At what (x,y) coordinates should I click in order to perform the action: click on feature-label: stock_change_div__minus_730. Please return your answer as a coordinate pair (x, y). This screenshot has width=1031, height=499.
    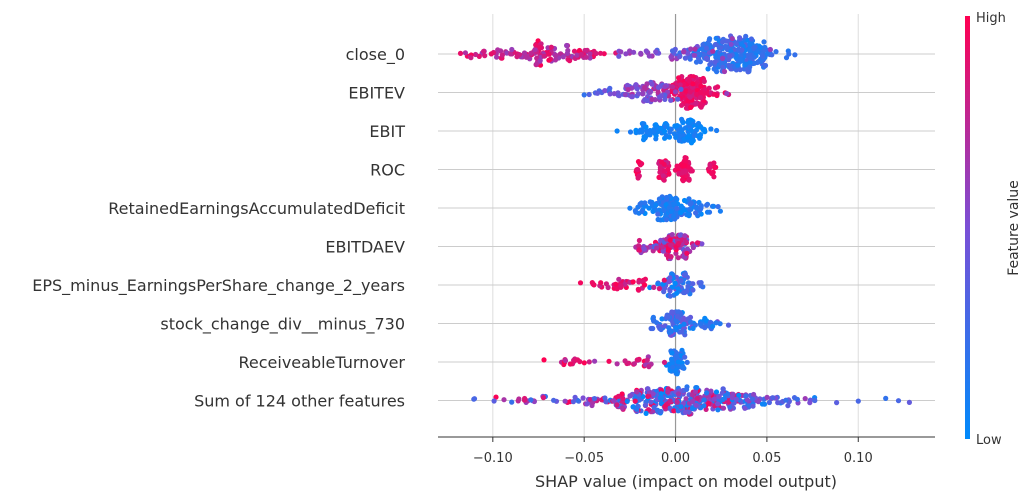
    Looking at the image, I should click on (282, 325).